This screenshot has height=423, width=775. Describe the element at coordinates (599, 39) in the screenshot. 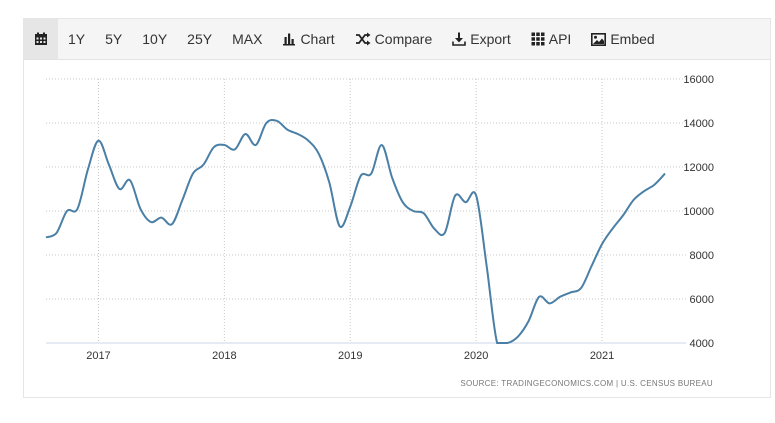

I see `image-icon` at that location.